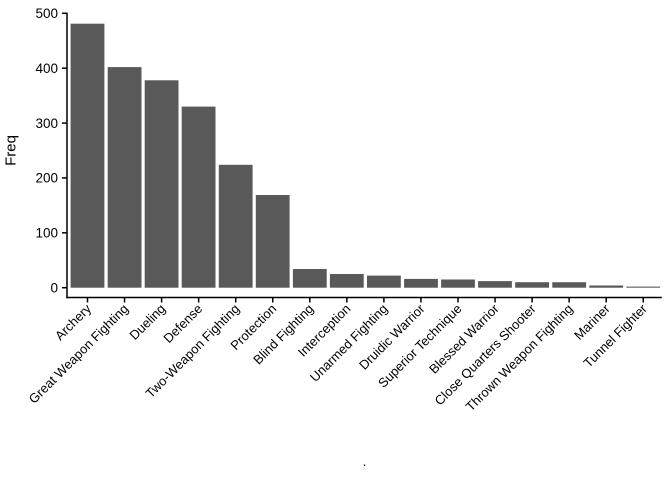 The height and width of the screenshot is (480, 672). Describe the element at coordinates (46, 123) in the screenshot. I see `y-tick-label: 300` at that location.